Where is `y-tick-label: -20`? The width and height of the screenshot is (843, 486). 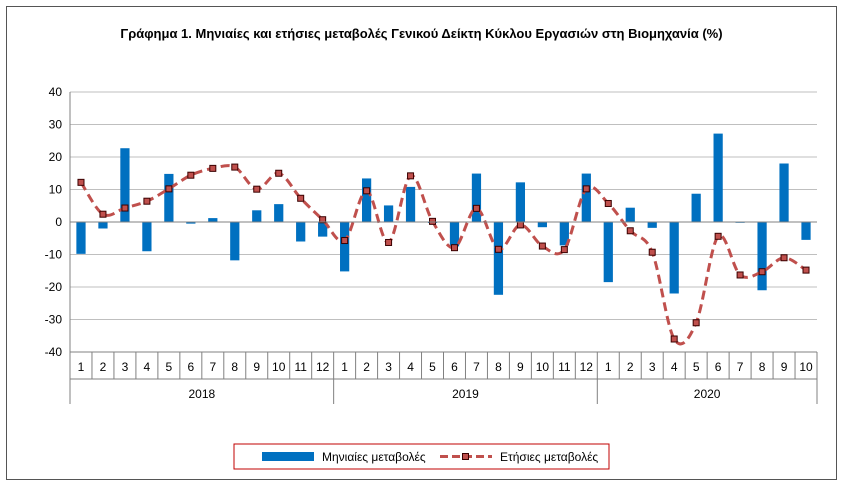
y-tick-label: -20 is located at coordinates (54, 287).